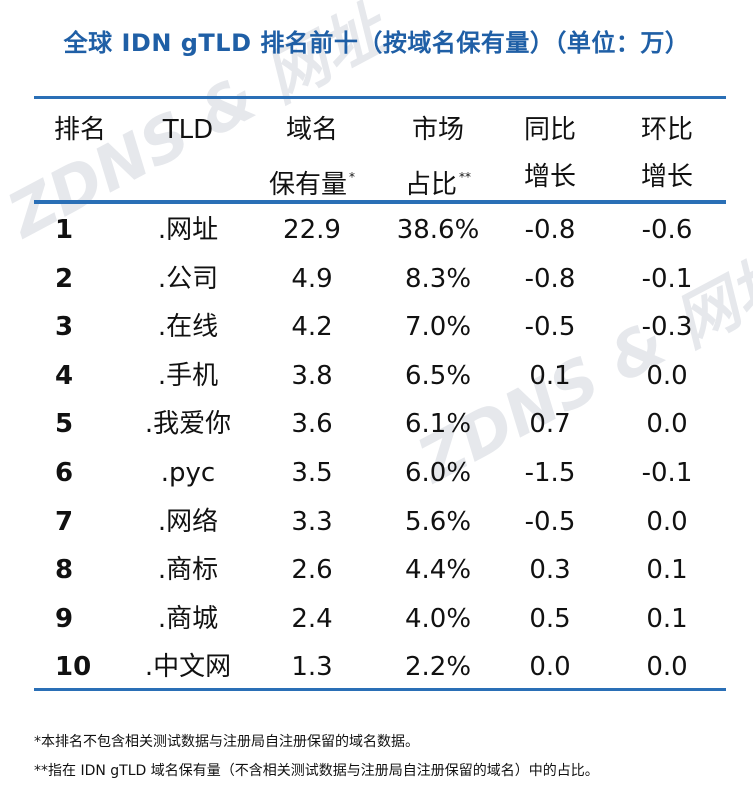  What do you see at coordinates (550, 667) in the screenshot?
I see `table-cell-yoy: 0.0` at bounding box center [550, 667].